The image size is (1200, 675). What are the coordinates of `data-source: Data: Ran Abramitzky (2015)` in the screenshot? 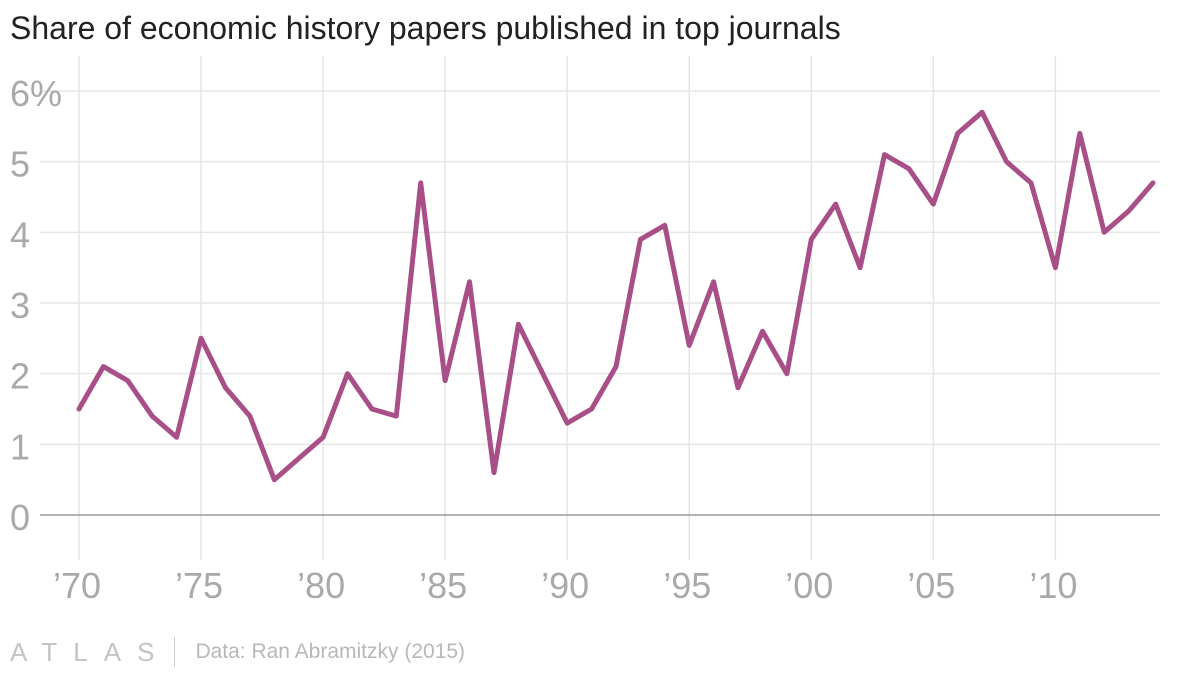 It's located at (330, 651).